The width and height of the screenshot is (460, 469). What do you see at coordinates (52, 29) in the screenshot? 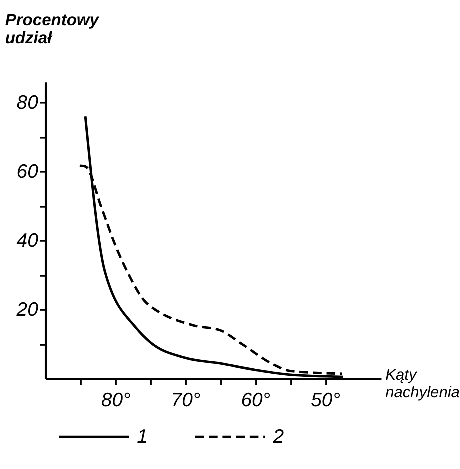
I see `y-axis-title: Procentowy udział` at bounding box center [52, 29].